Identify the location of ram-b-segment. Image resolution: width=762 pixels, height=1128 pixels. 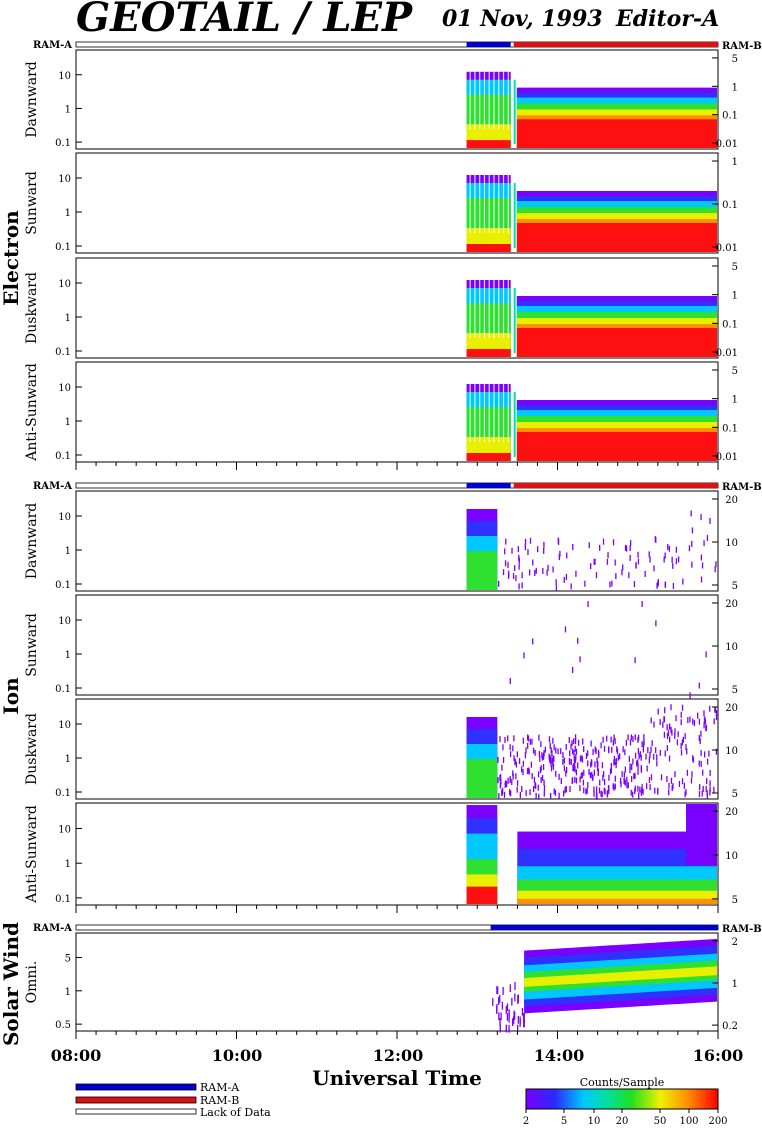
(615, 44).